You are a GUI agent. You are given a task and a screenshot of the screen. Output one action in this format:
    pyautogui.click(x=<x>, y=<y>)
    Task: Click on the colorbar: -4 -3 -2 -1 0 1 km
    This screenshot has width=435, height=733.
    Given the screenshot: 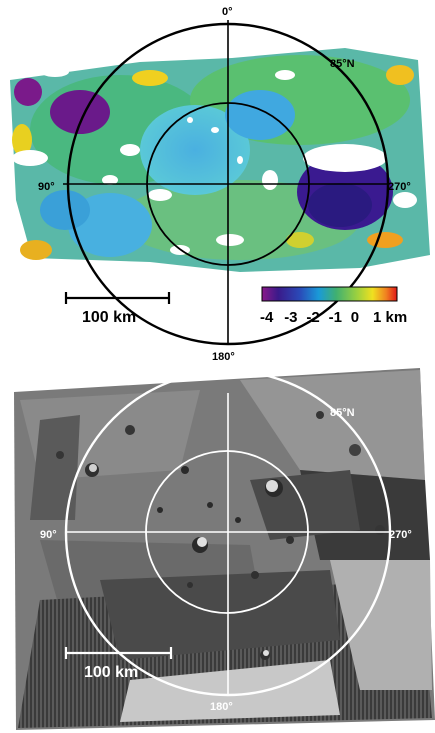 What is the action you would take?
    pyautogui.click(x=333, y=306)
    